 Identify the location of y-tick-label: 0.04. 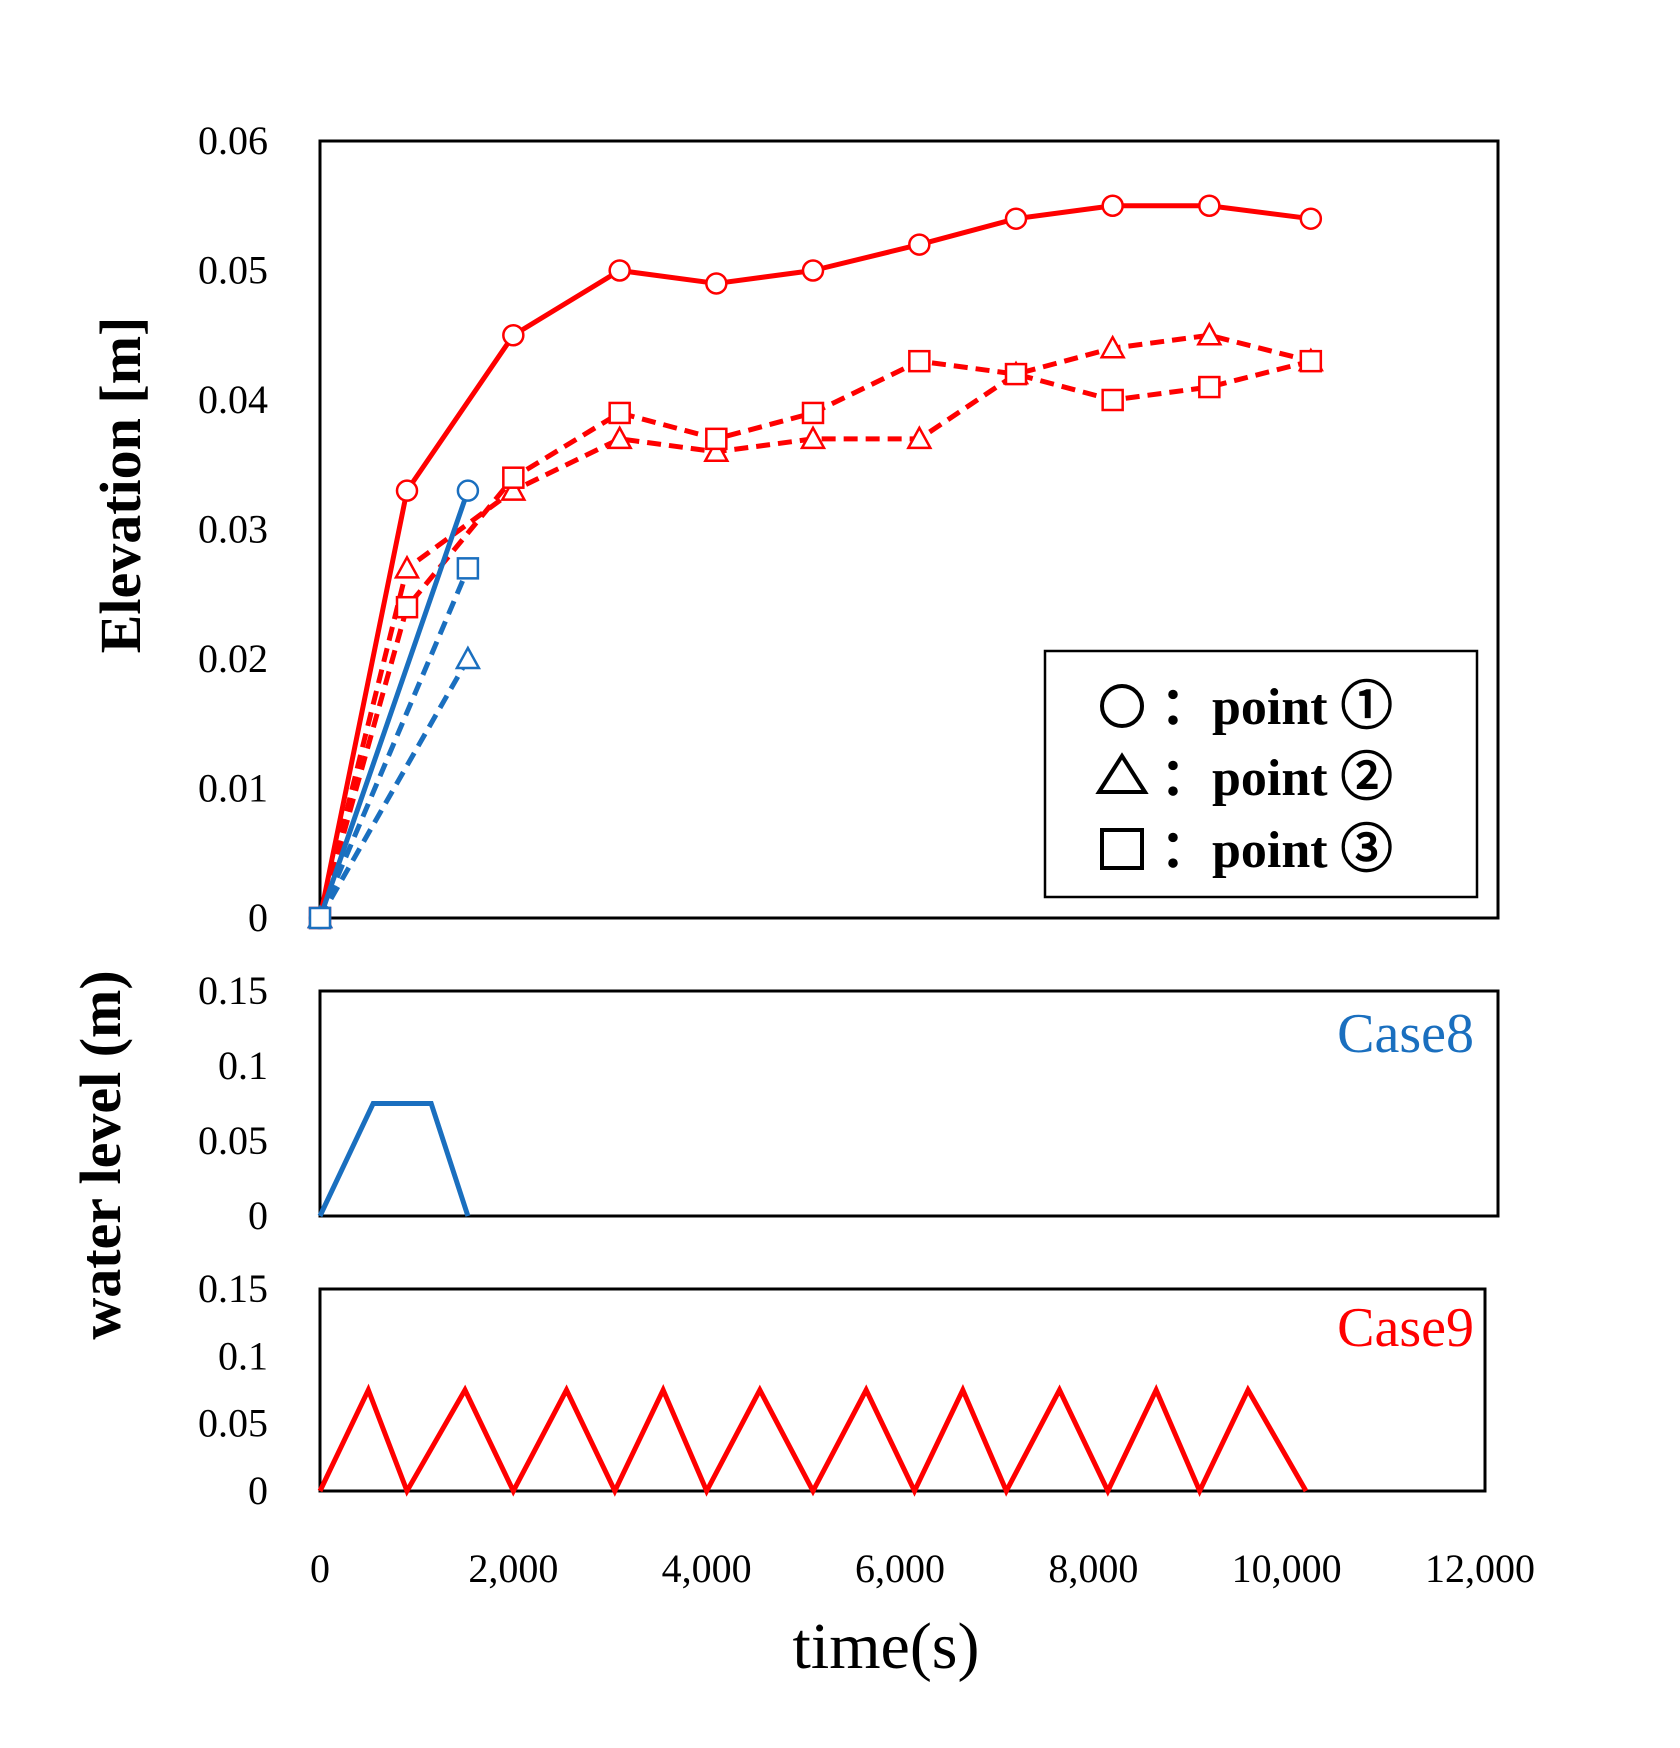
(233, 399).